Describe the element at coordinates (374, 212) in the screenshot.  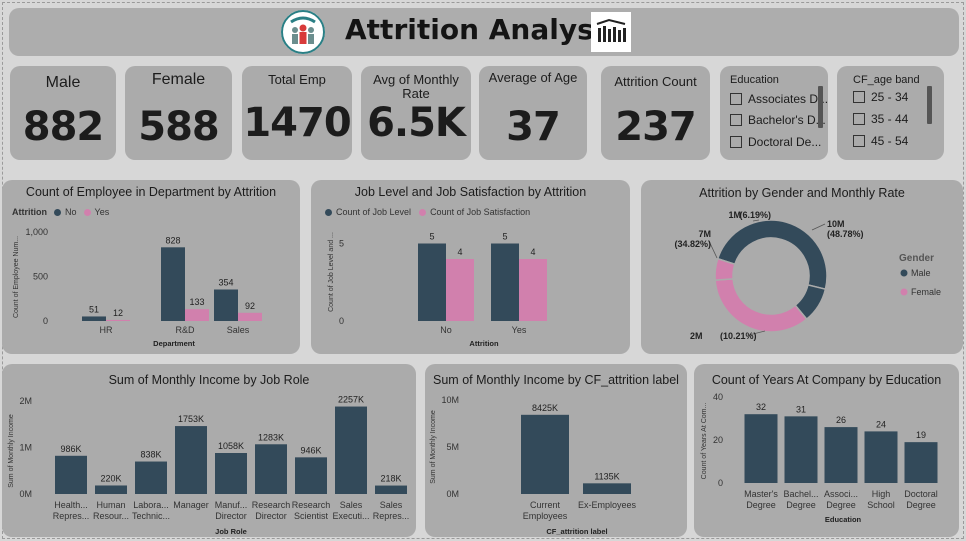
I see `legend-label: Count of Job Level` at that location.